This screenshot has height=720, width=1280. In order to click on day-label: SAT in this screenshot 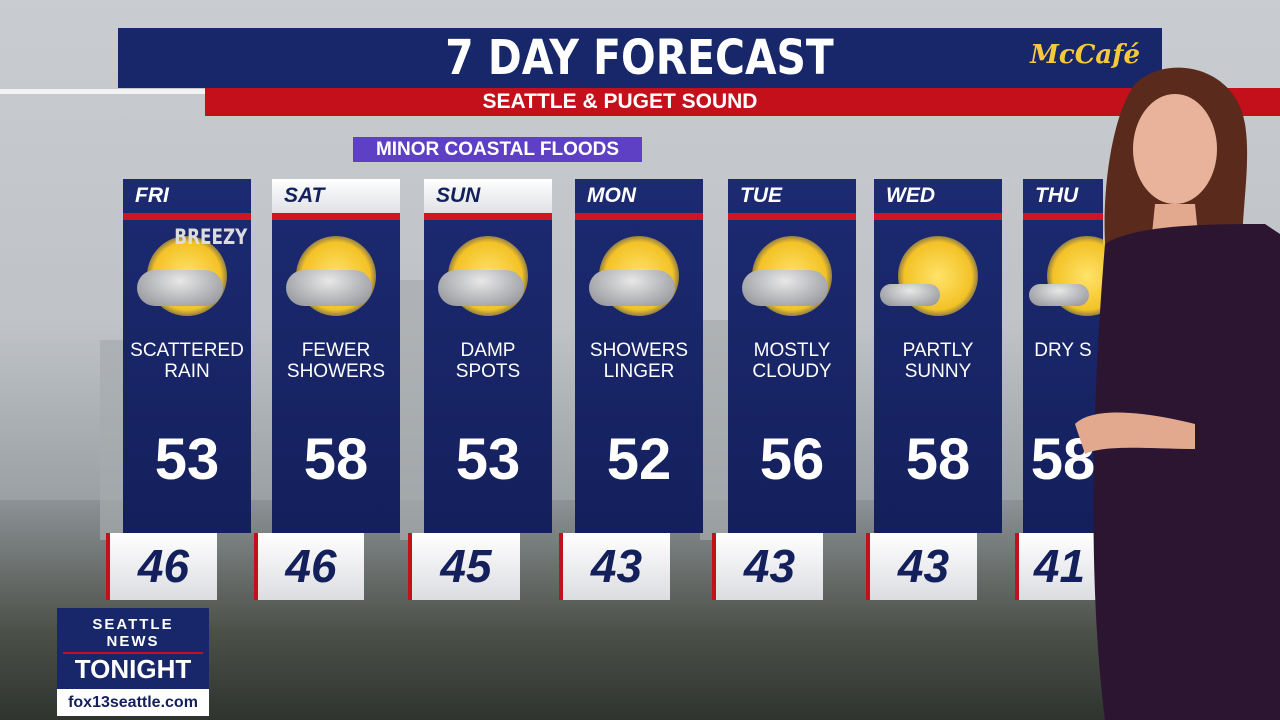, I will do `click(336, 196)`.